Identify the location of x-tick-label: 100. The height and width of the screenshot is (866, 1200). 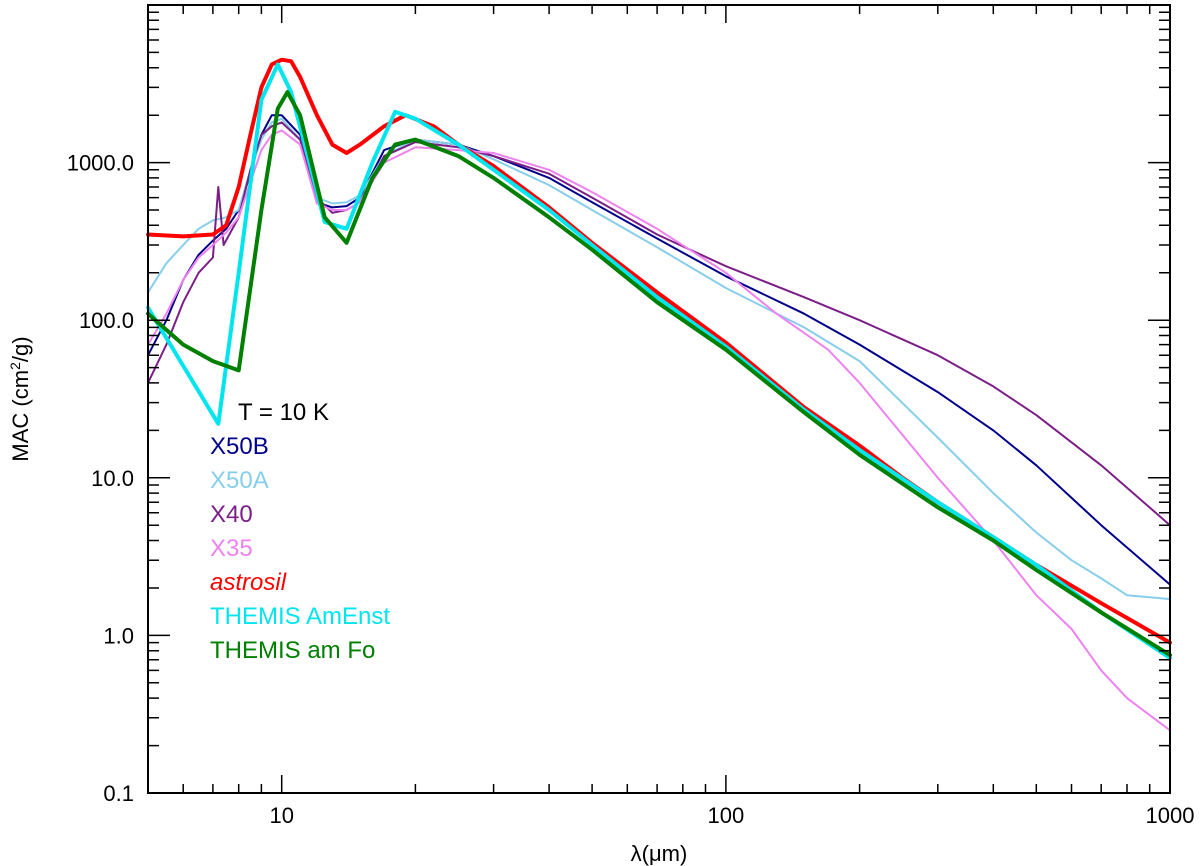
(726, 815).